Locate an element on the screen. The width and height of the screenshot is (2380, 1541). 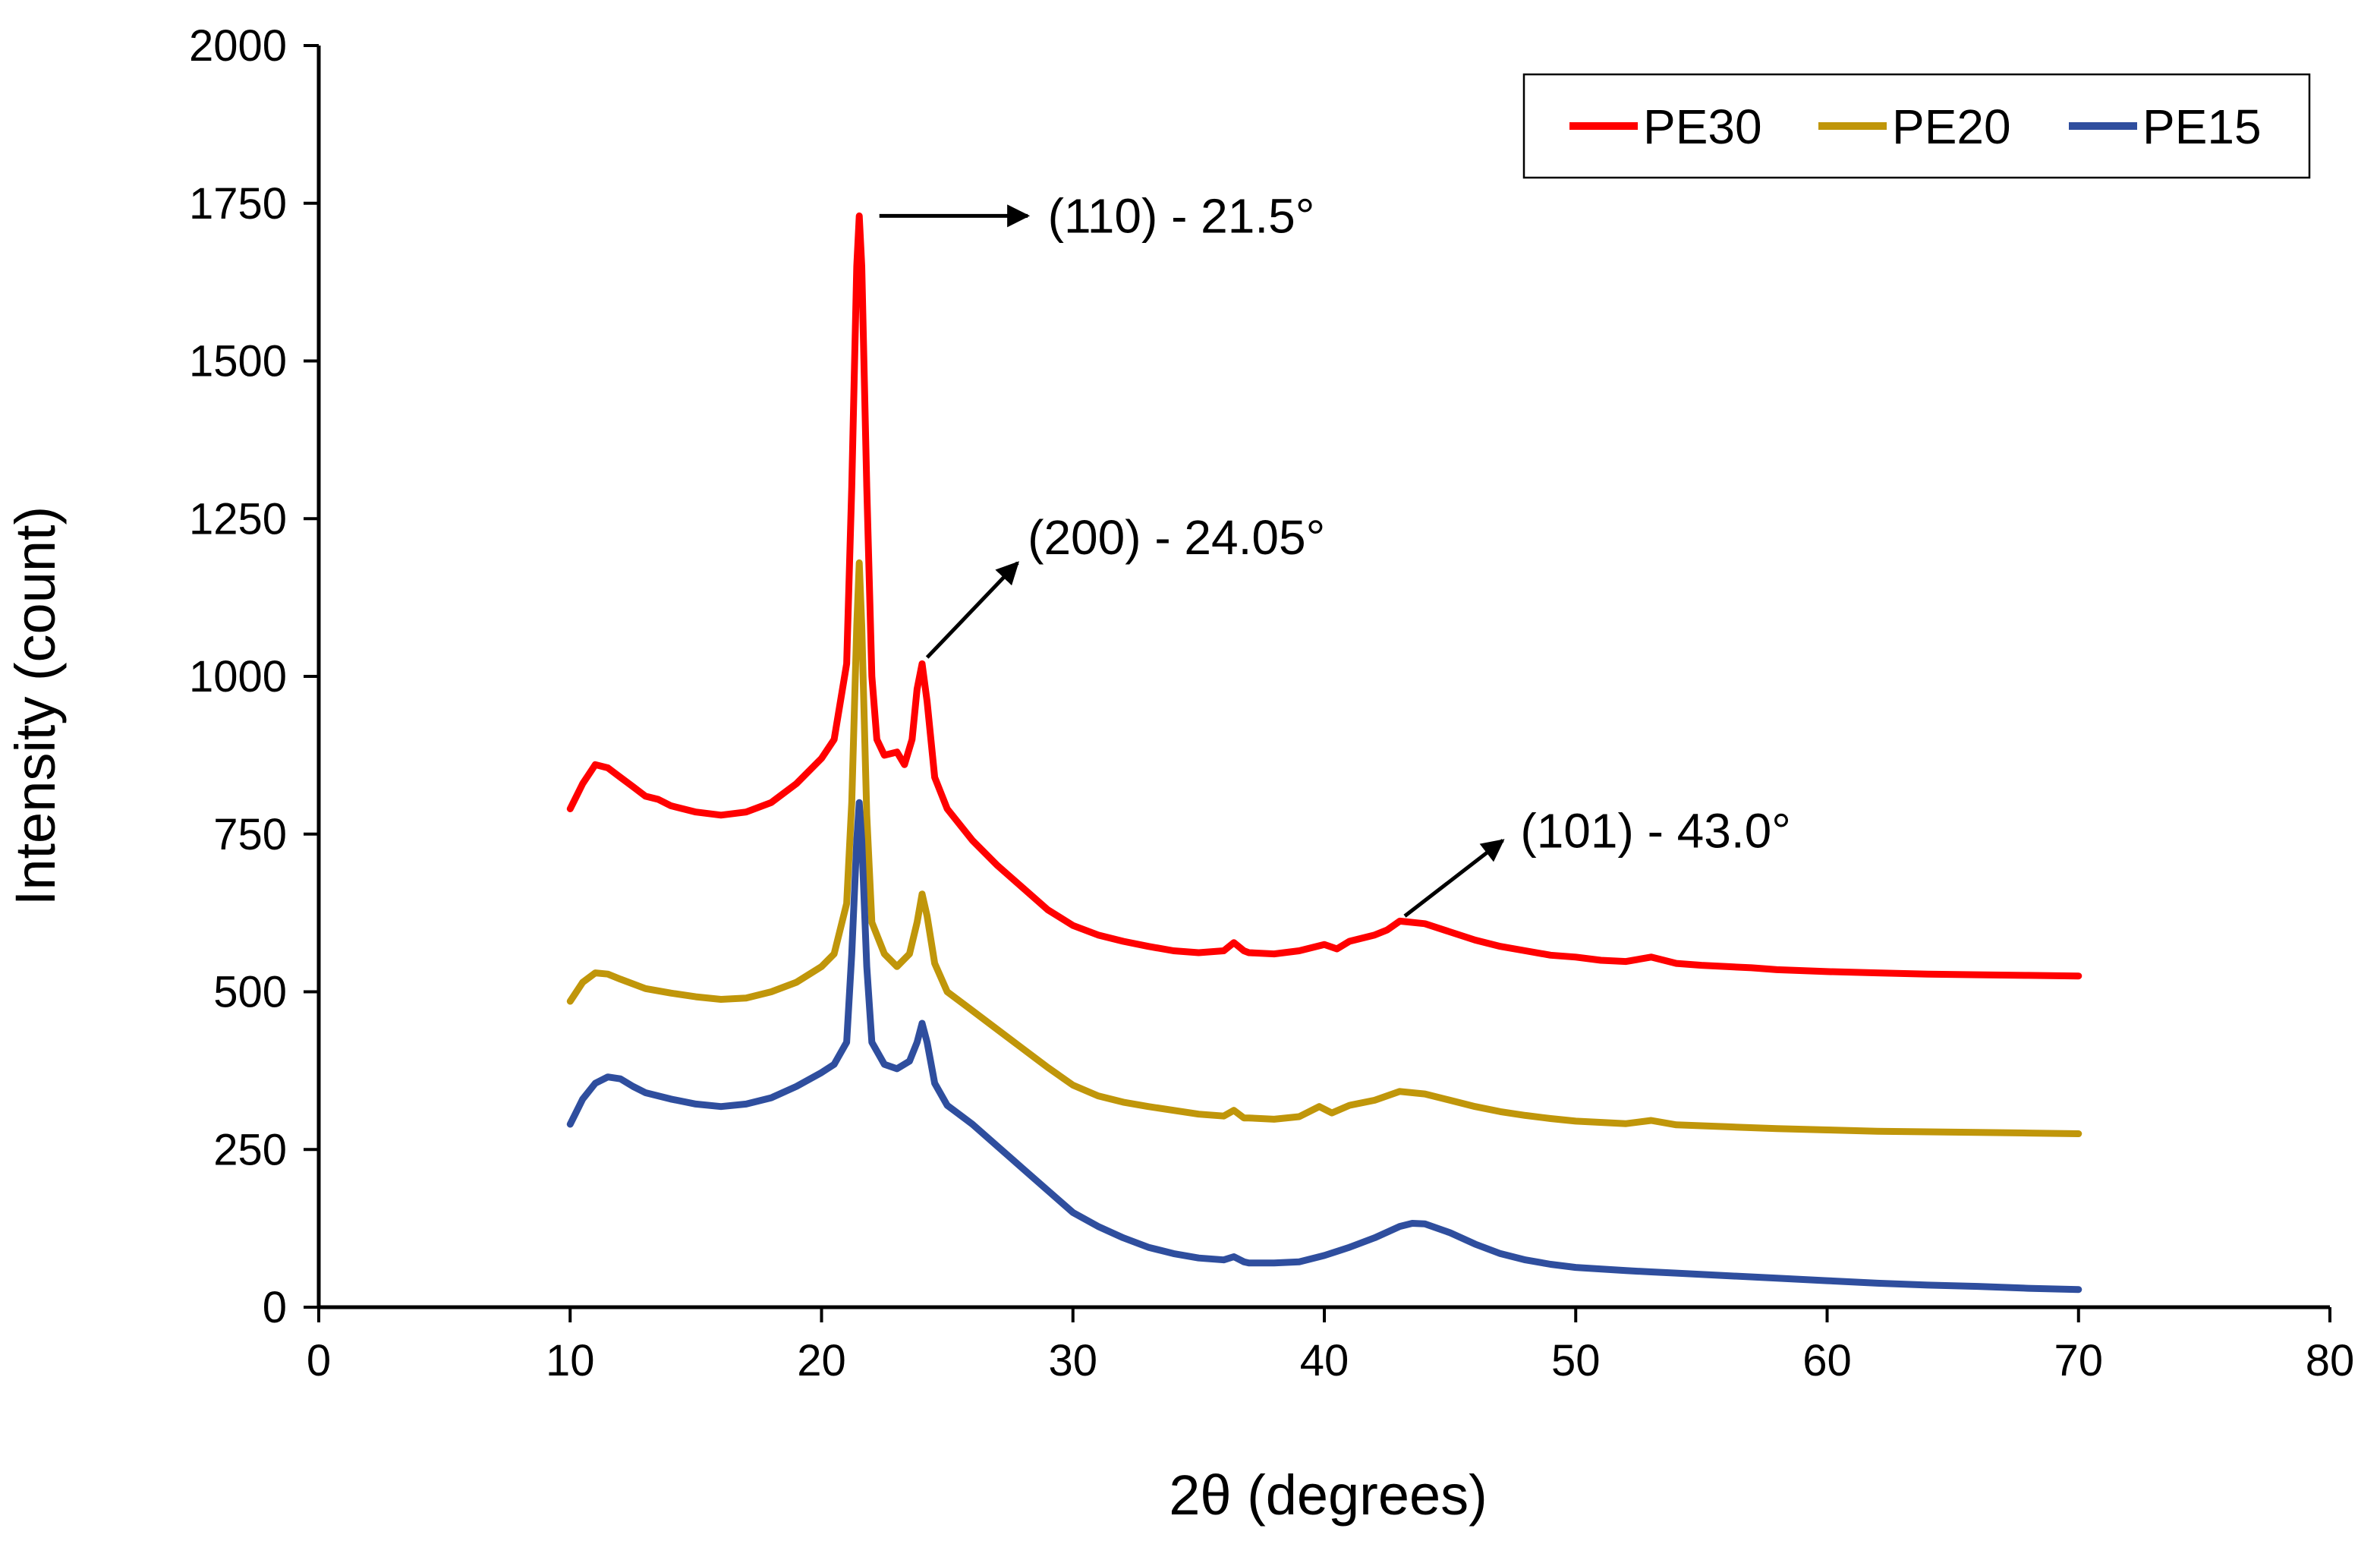
legend: PE30 PE20 PE15 is located at coordinates (1916, 126).